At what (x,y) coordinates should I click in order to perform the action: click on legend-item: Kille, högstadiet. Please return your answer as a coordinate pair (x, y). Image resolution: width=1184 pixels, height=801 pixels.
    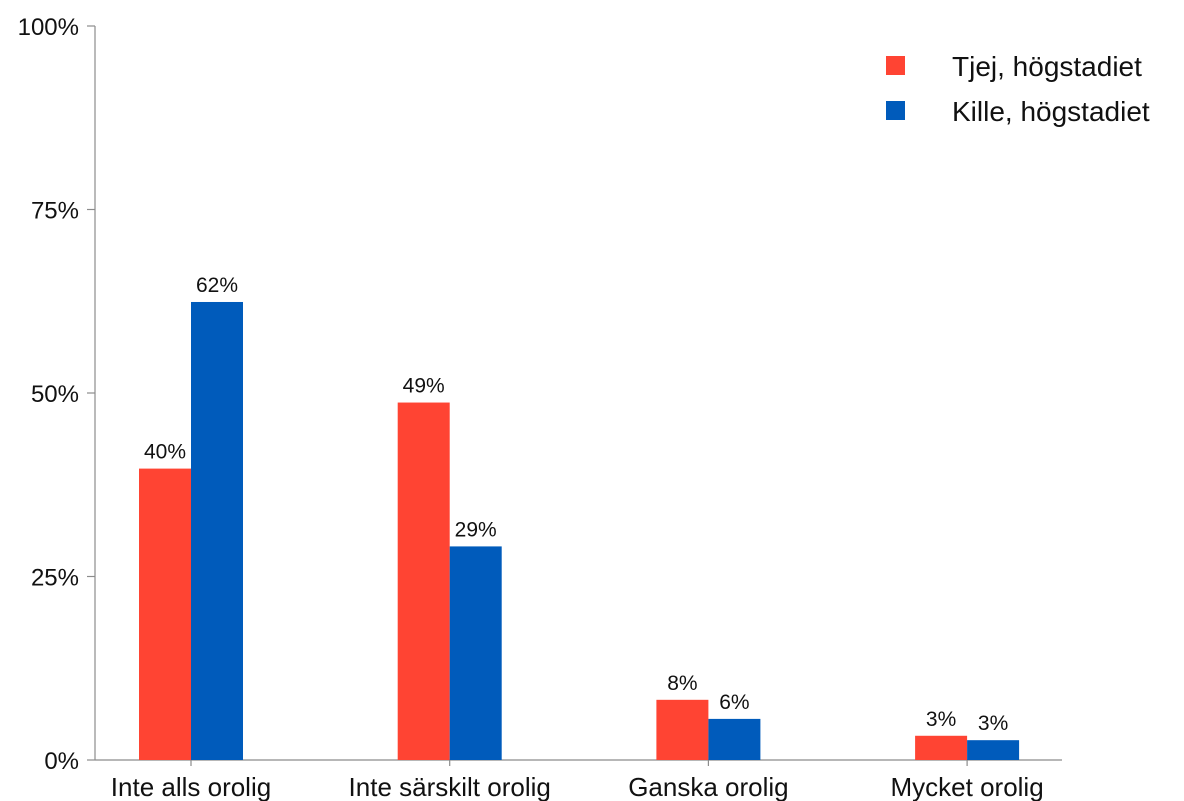
    Looking at the image, I should click on (1018, 111).